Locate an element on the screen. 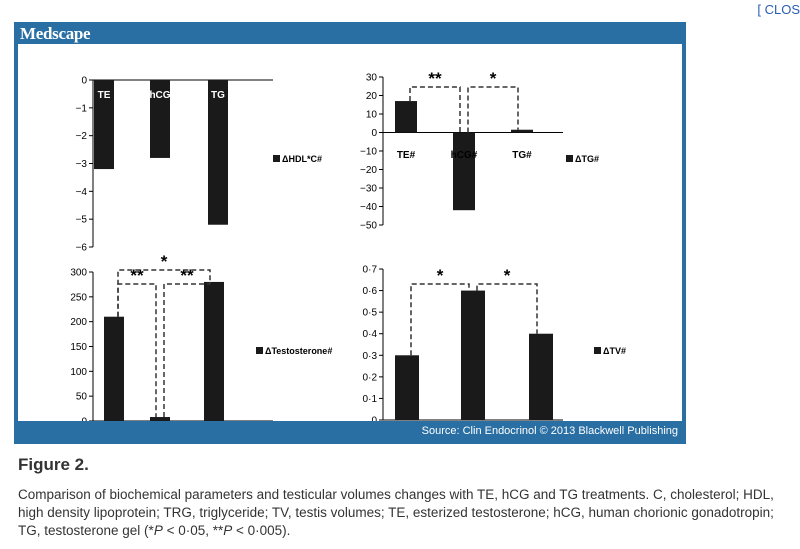 The image size is (800, 549). y-tick-label: 0·2 is located at coordinates (370, 377).